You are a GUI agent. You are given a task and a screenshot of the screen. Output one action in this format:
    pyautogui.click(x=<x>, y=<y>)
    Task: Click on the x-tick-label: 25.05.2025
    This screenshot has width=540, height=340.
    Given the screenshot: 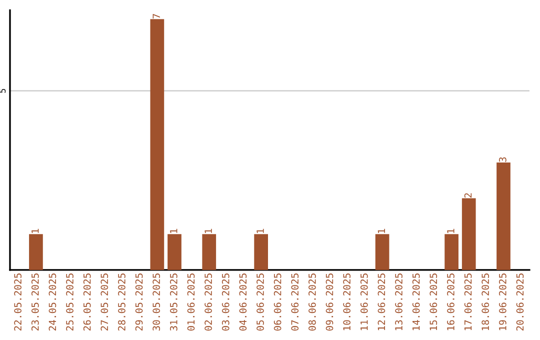 What is the action you would take?
    pyautogui.click(x=70, y=302)
    